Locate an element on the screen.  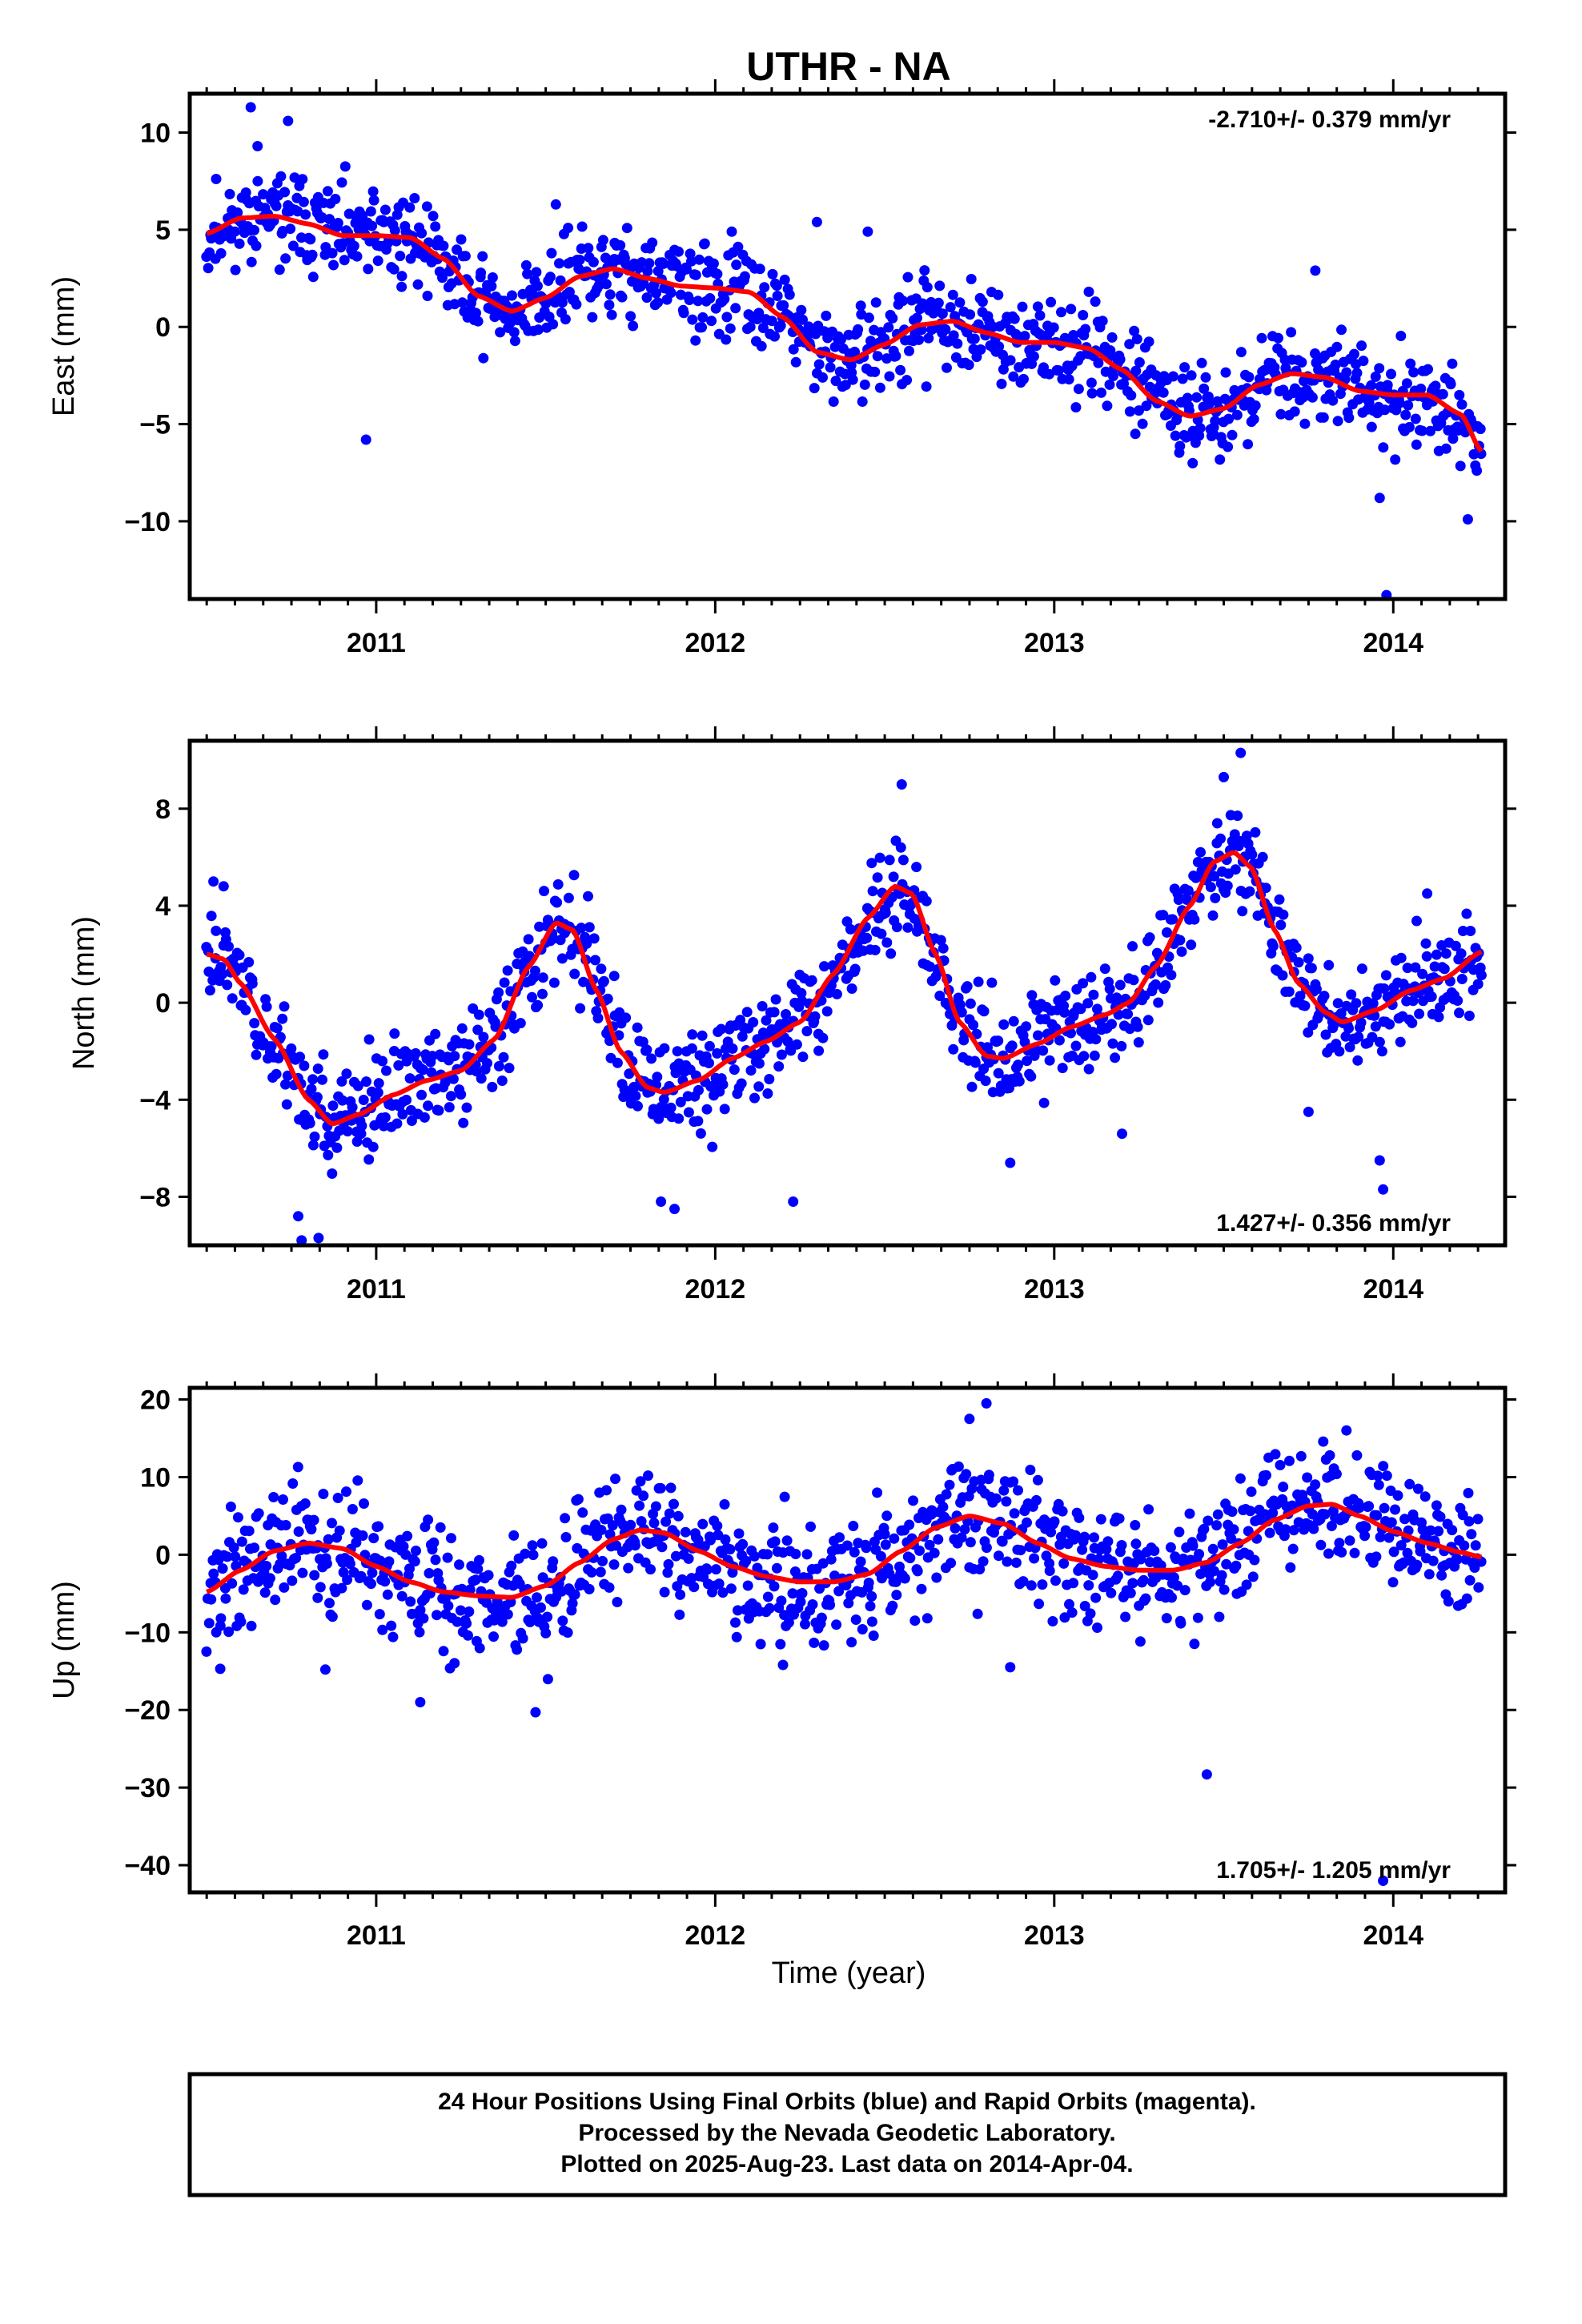
y-tick-label: 20 is located at coordinates (155, 1400).